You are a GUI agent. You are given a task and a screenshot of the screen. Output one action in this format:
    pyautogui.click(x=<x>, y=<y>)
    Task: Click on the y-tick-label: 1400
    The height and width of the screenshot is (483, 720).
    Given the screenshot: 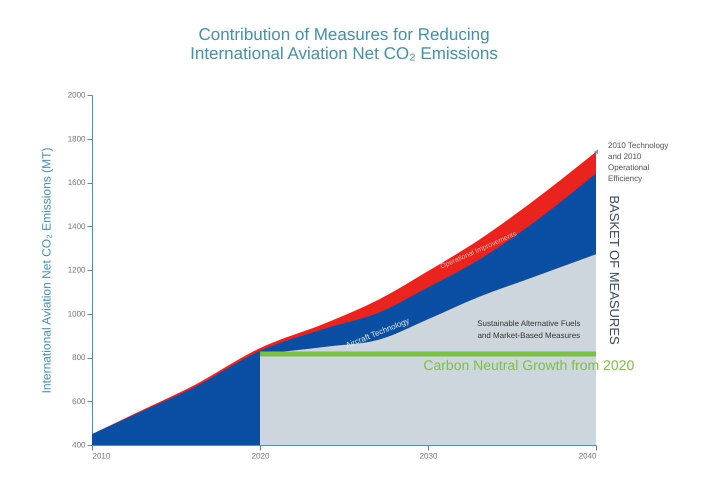 What is the action you would take?
    pyautogui.click(x=77, y=226)
    